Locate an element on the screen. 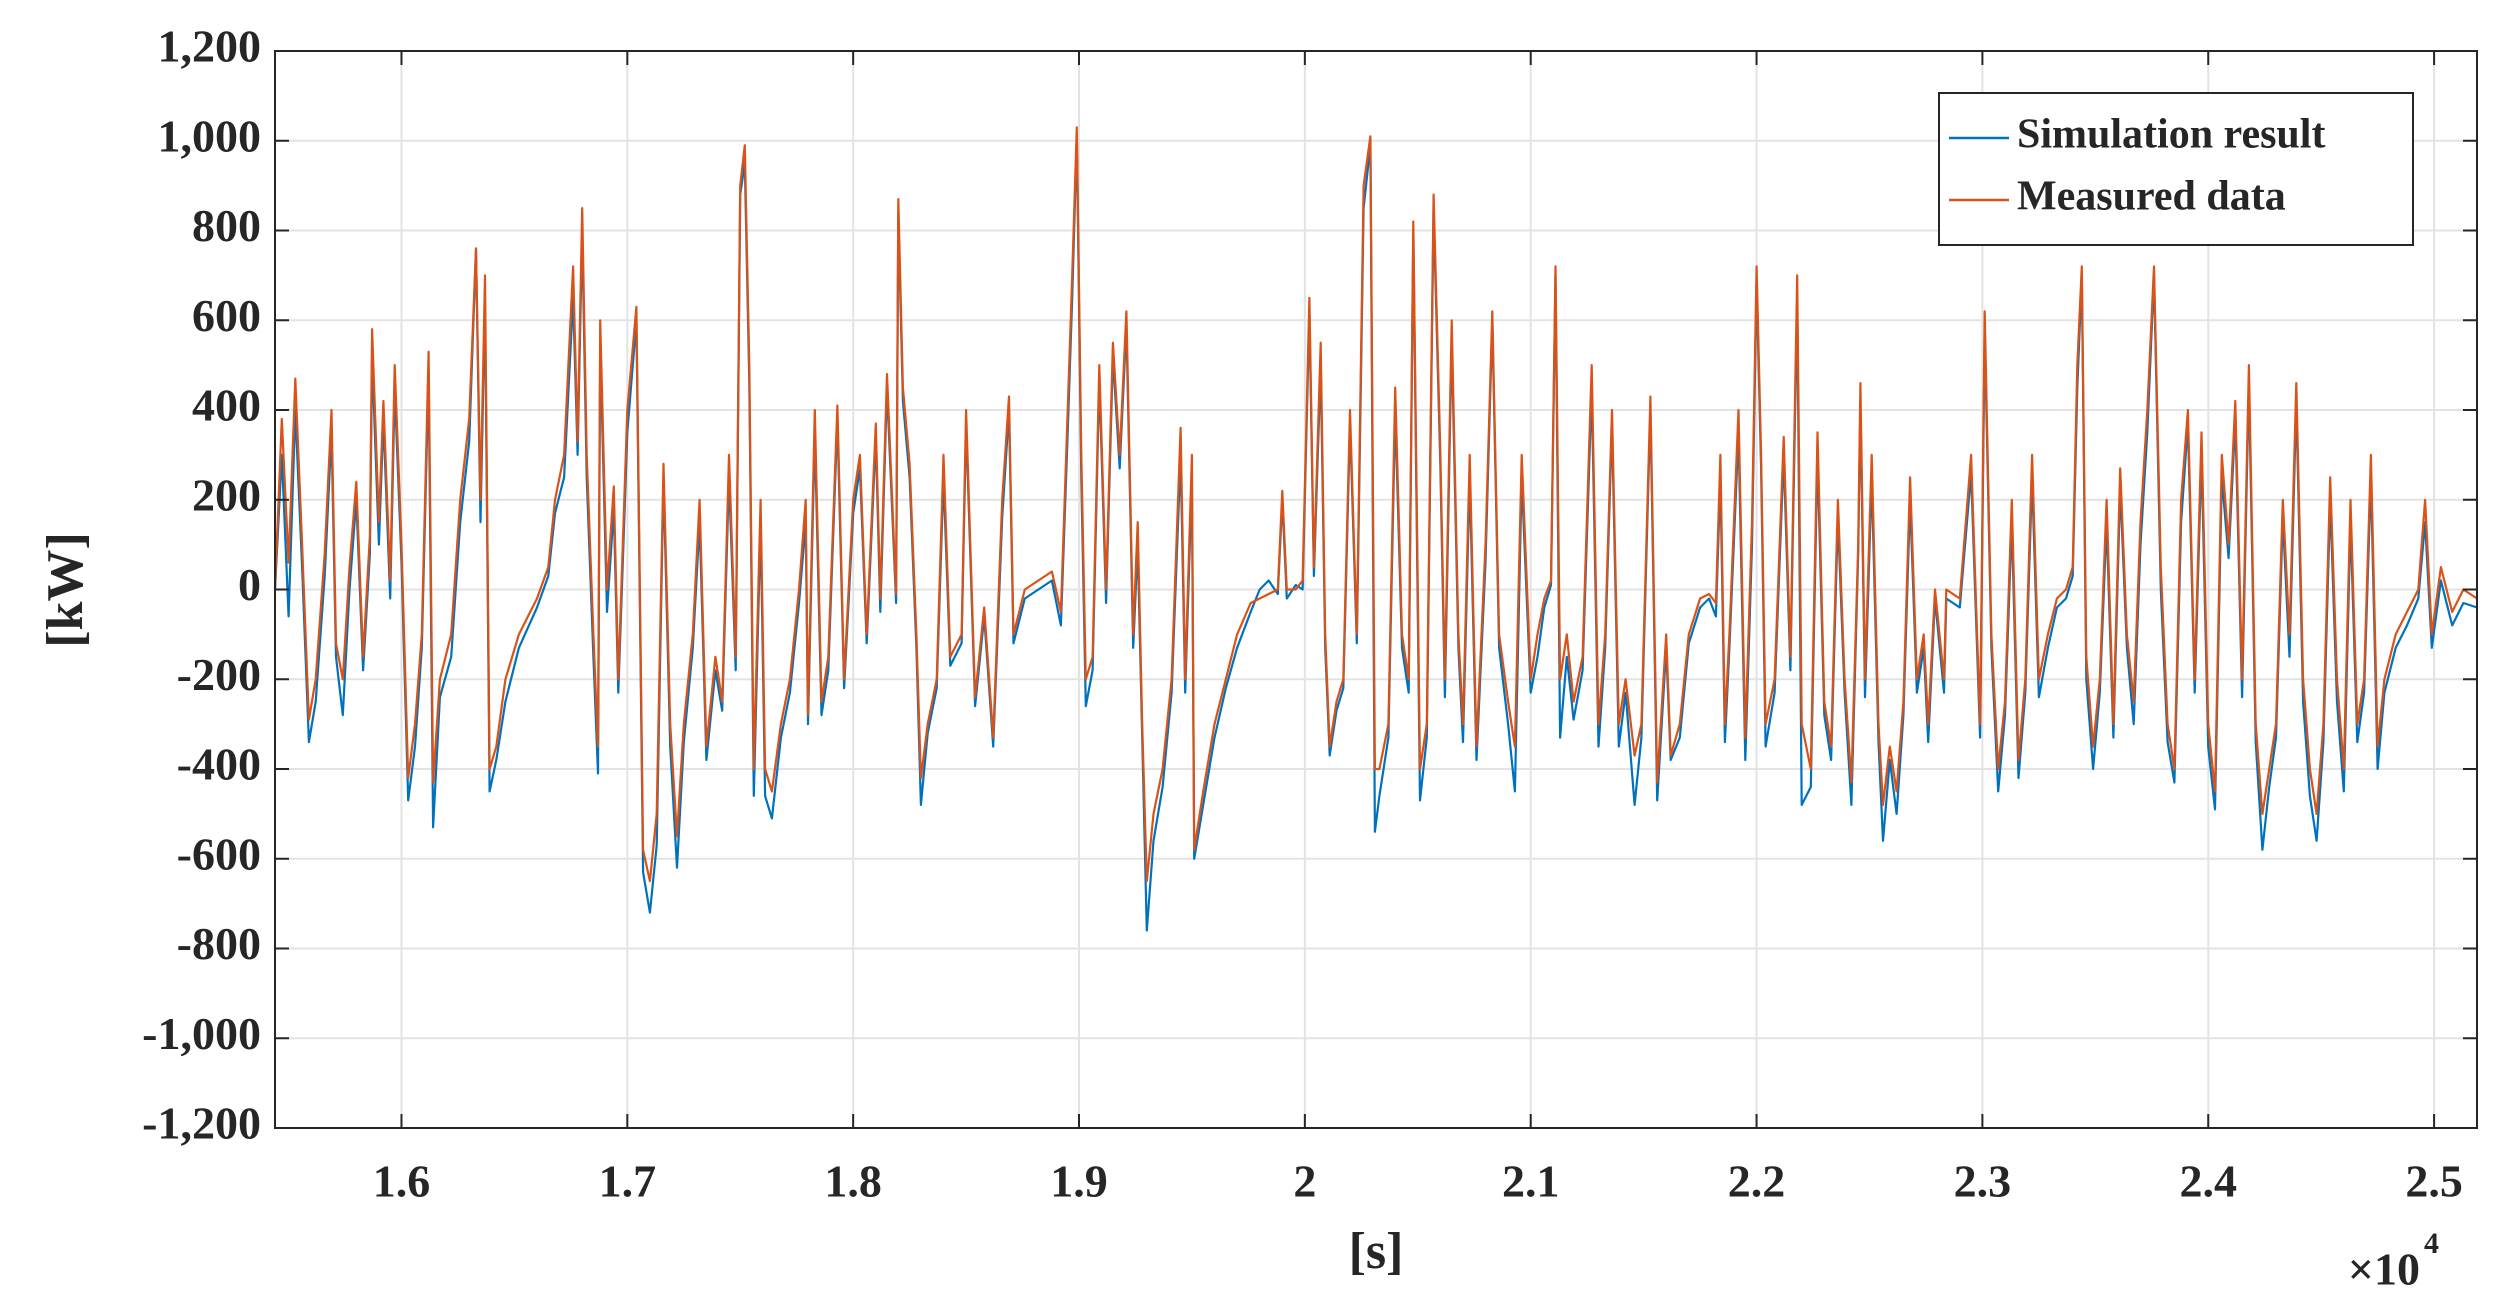  y-tick-label: 1,000 is located at coordinates (210, 135).